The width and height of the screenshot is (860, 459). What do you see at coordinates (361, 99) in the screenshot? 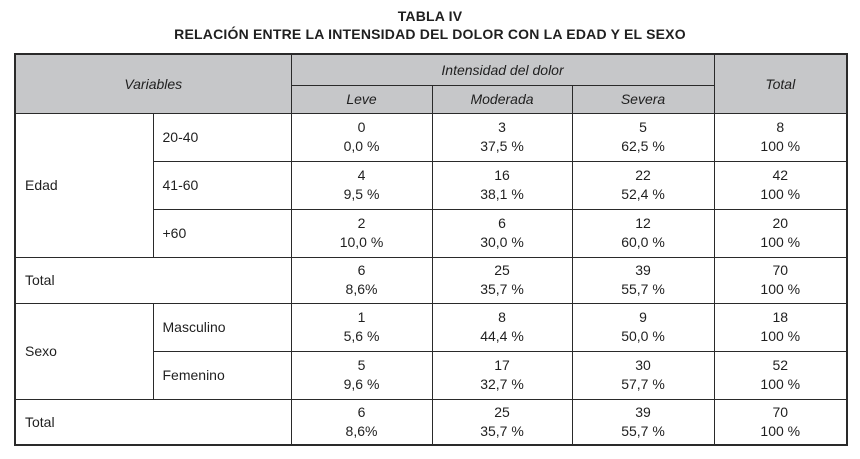
I see `col-header-leve: Leve` at bounding box center [361, 99].